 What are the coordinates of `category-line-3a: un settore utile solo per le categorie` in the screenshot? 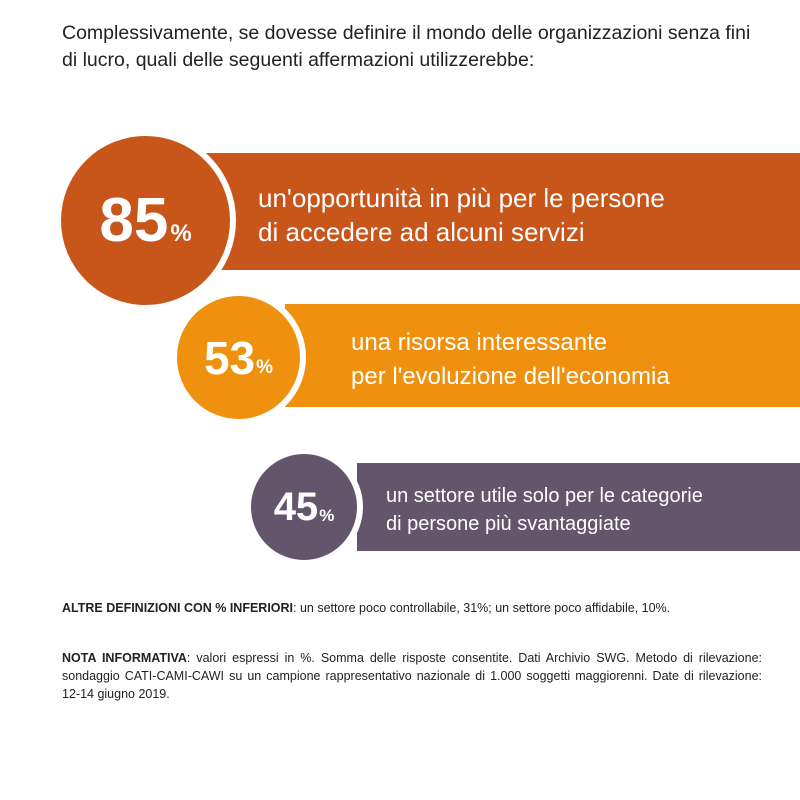 It's located at (544, 496).